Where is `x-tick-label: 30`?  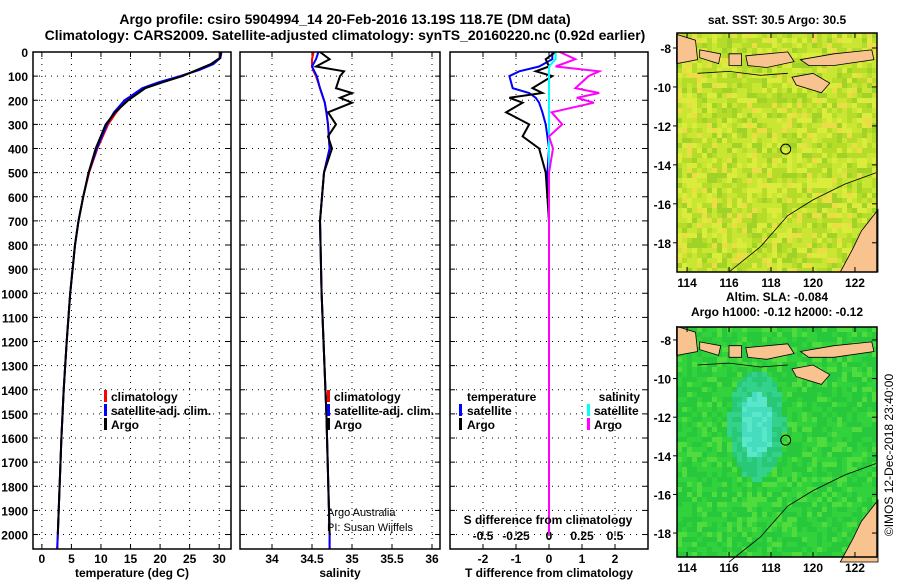
x-tick-label: 30 is located at coordinates (219, 559).